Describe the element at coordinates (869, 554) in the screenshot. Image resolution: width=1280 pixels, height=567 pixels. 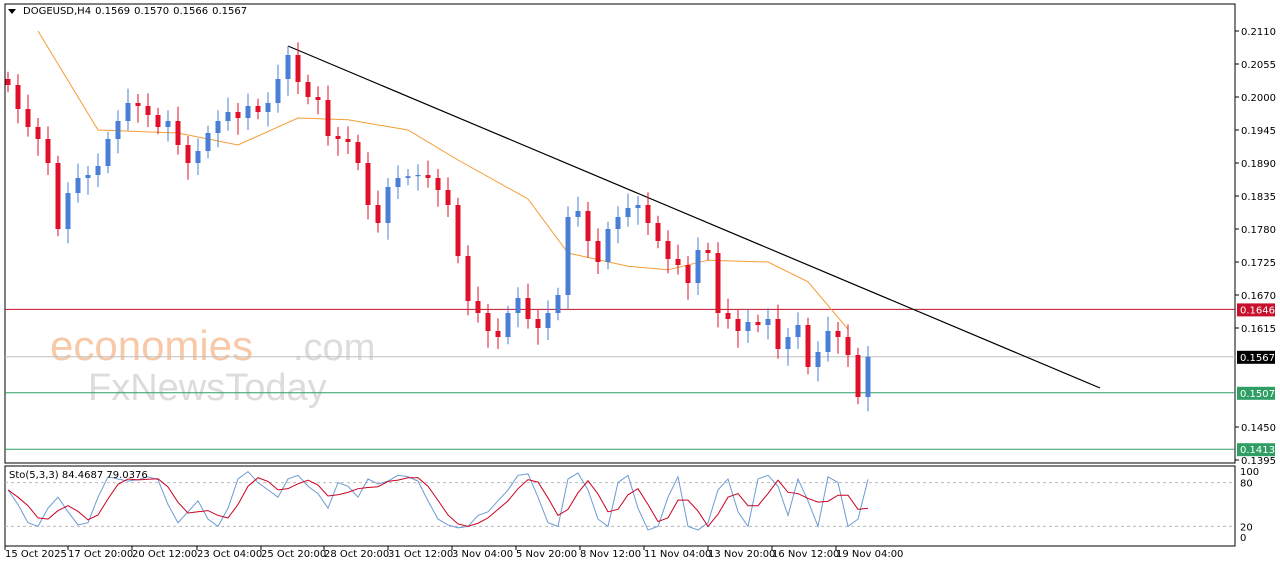
I see `x-tick-label: 19 Nov 04:00` at that location.